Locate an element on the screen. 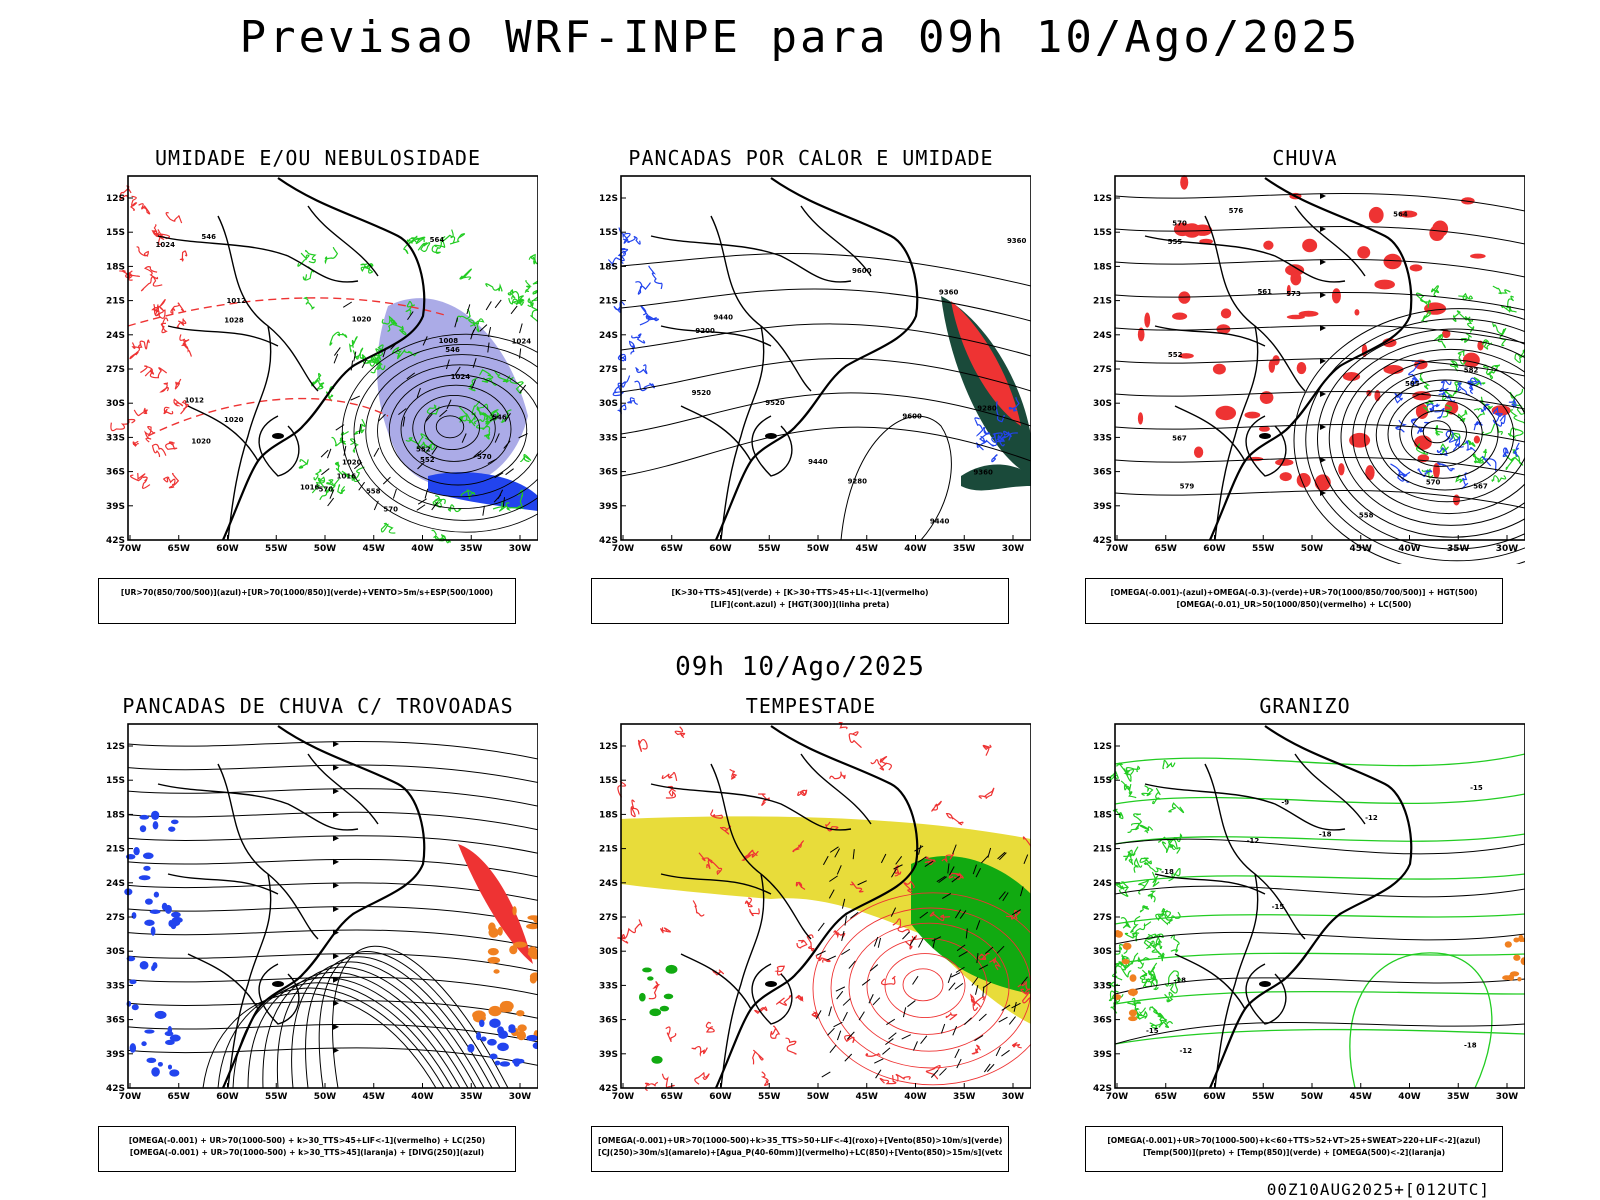  lat-label: 33S is located at coordinates (1102, 438).